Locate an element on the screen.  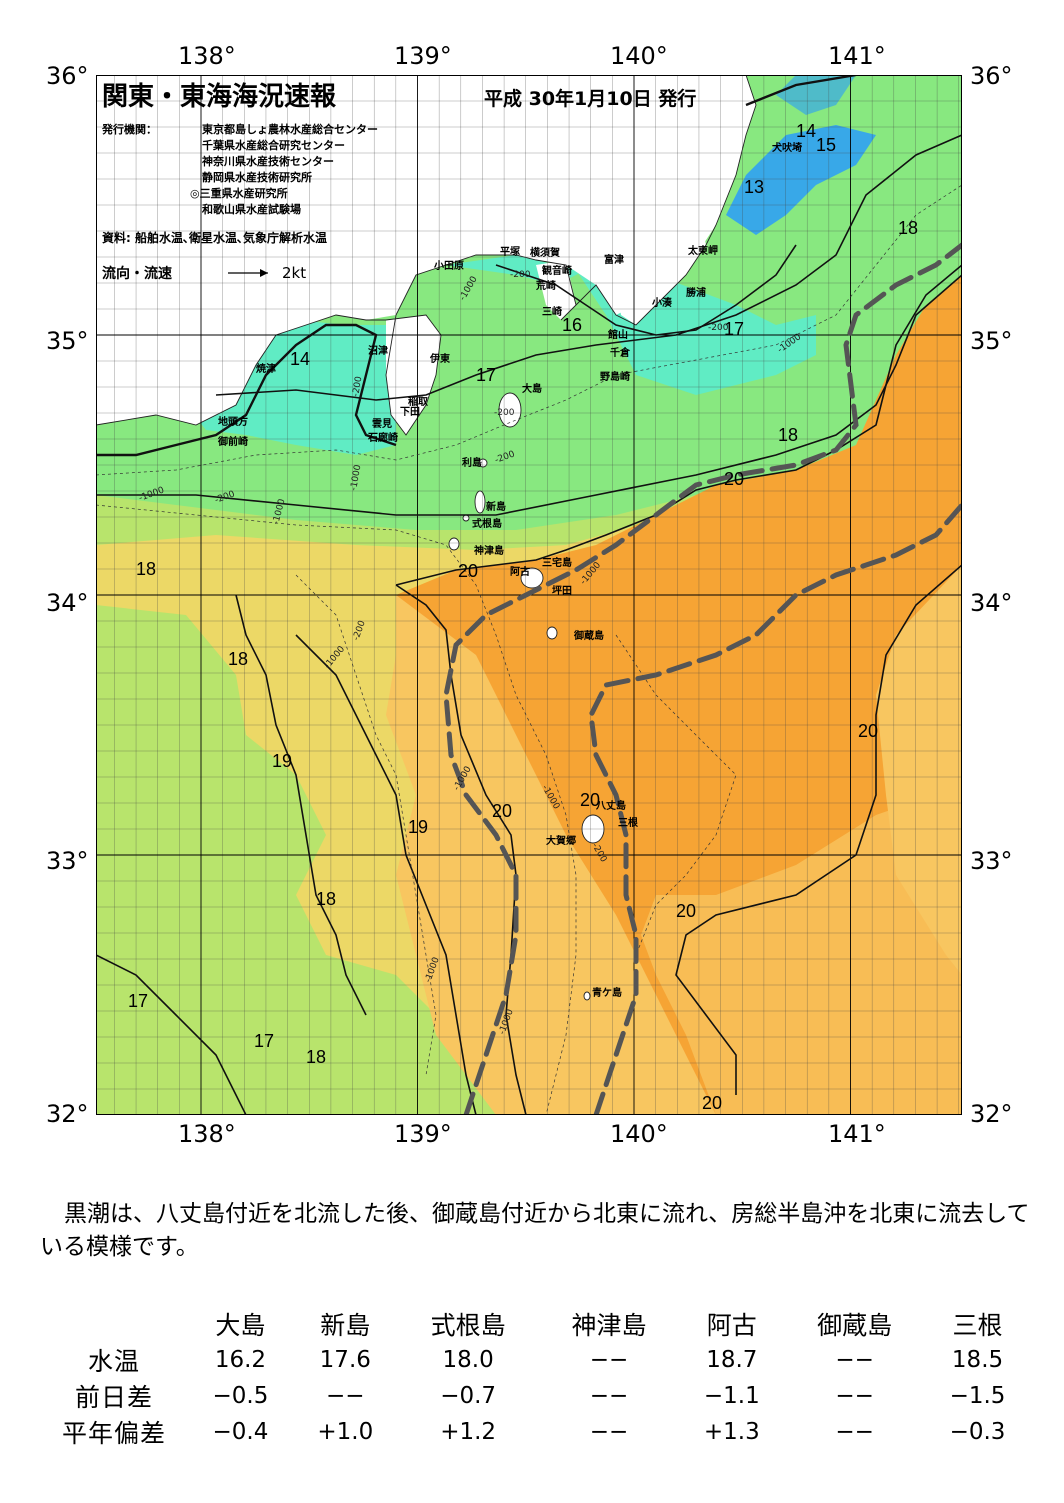
place-ito: 伊東 is located at coordinates (439, 358).